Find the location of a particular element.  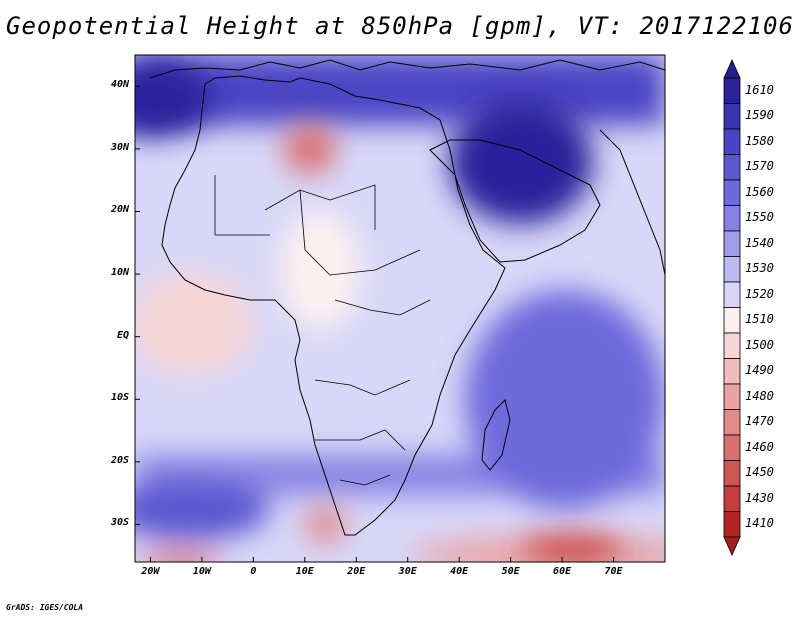

coastline-india is located at coordinates (632, 202).